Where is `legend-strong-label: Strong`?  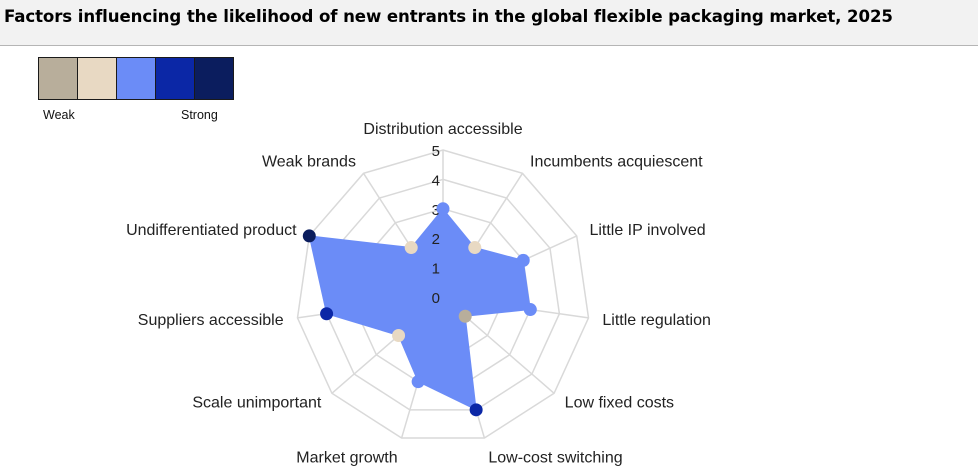 legend-strong-label: Strong is located at coordinates (199, 115).